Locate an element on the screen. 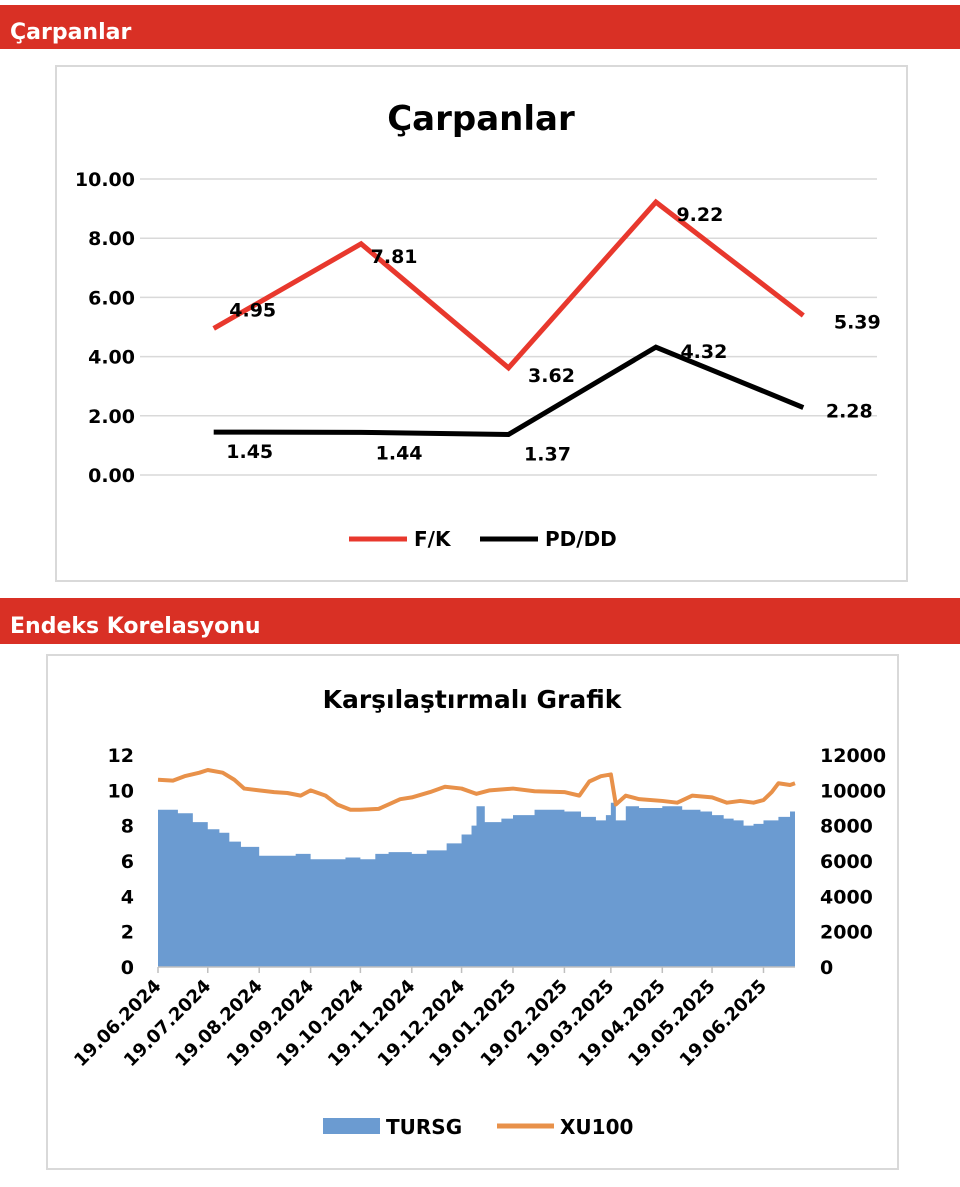  multiples-section-header: Çarpanlar is located at coordinates (480, 27).